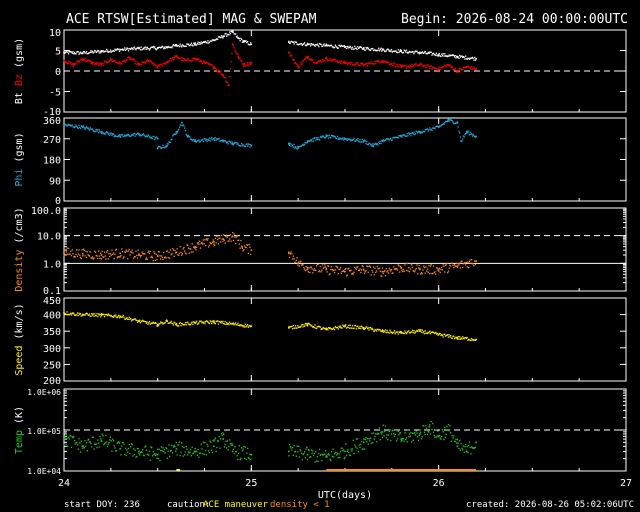 The image size is (640, 512). Describe the element at coordinates (19, 159) in the screenshot. I see `phi-ylabel: Phi (gsm)` at that location.